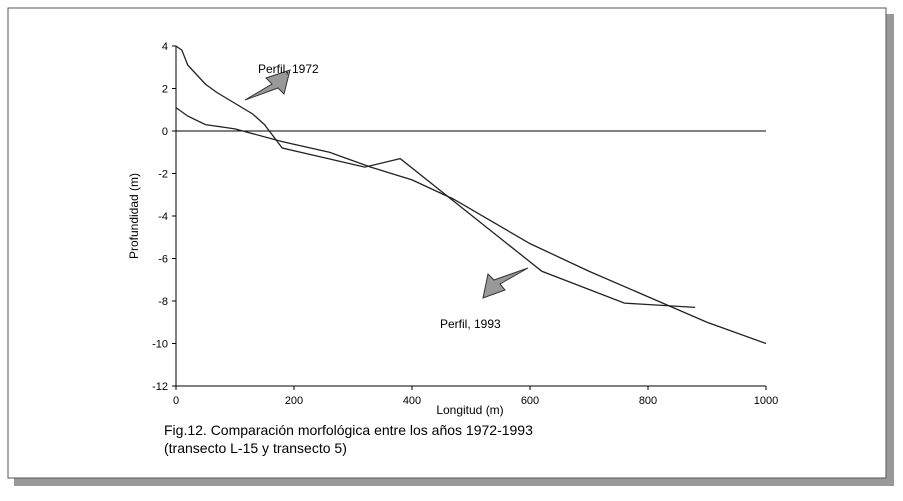  I want to click on y-axis-label: Profundidad (m), so click(134, 216).